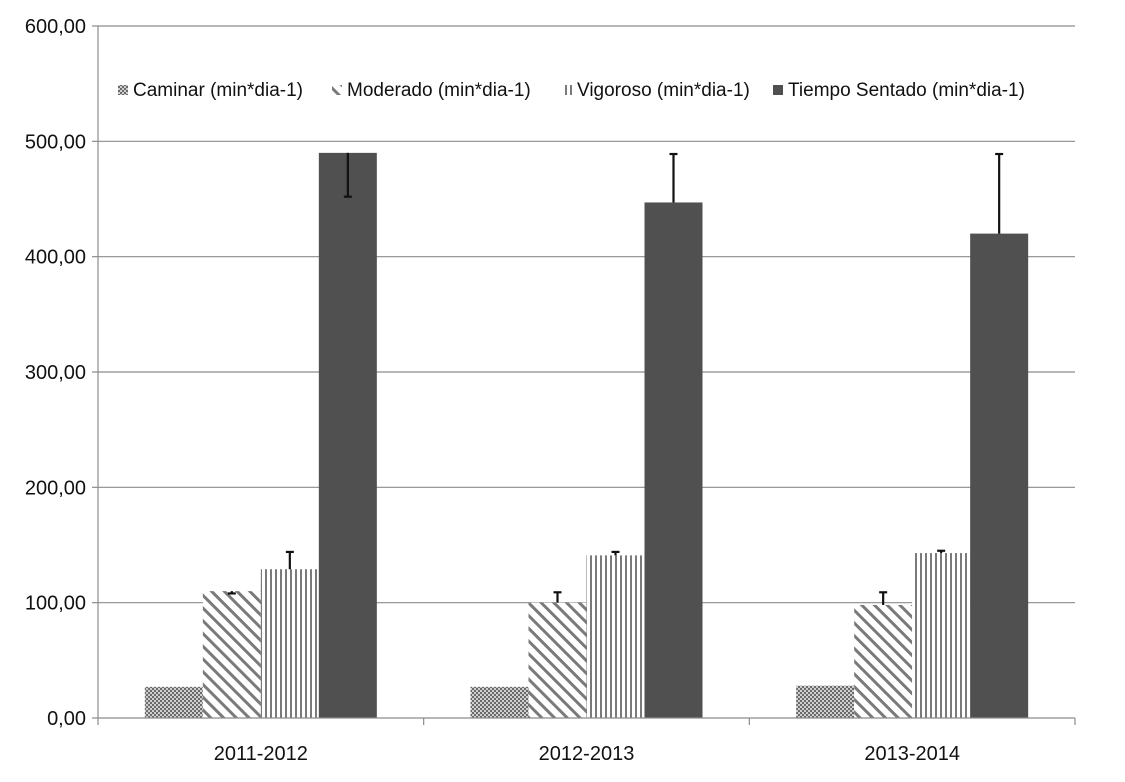 The height and width of the screenshot is (782, 1125). I want to click on legend-swatch-solid, so click(778, 90).